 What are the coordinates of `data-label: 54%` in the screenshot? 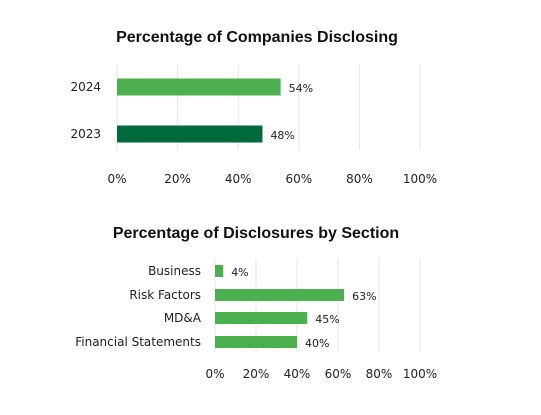 It's located at (301, 88).